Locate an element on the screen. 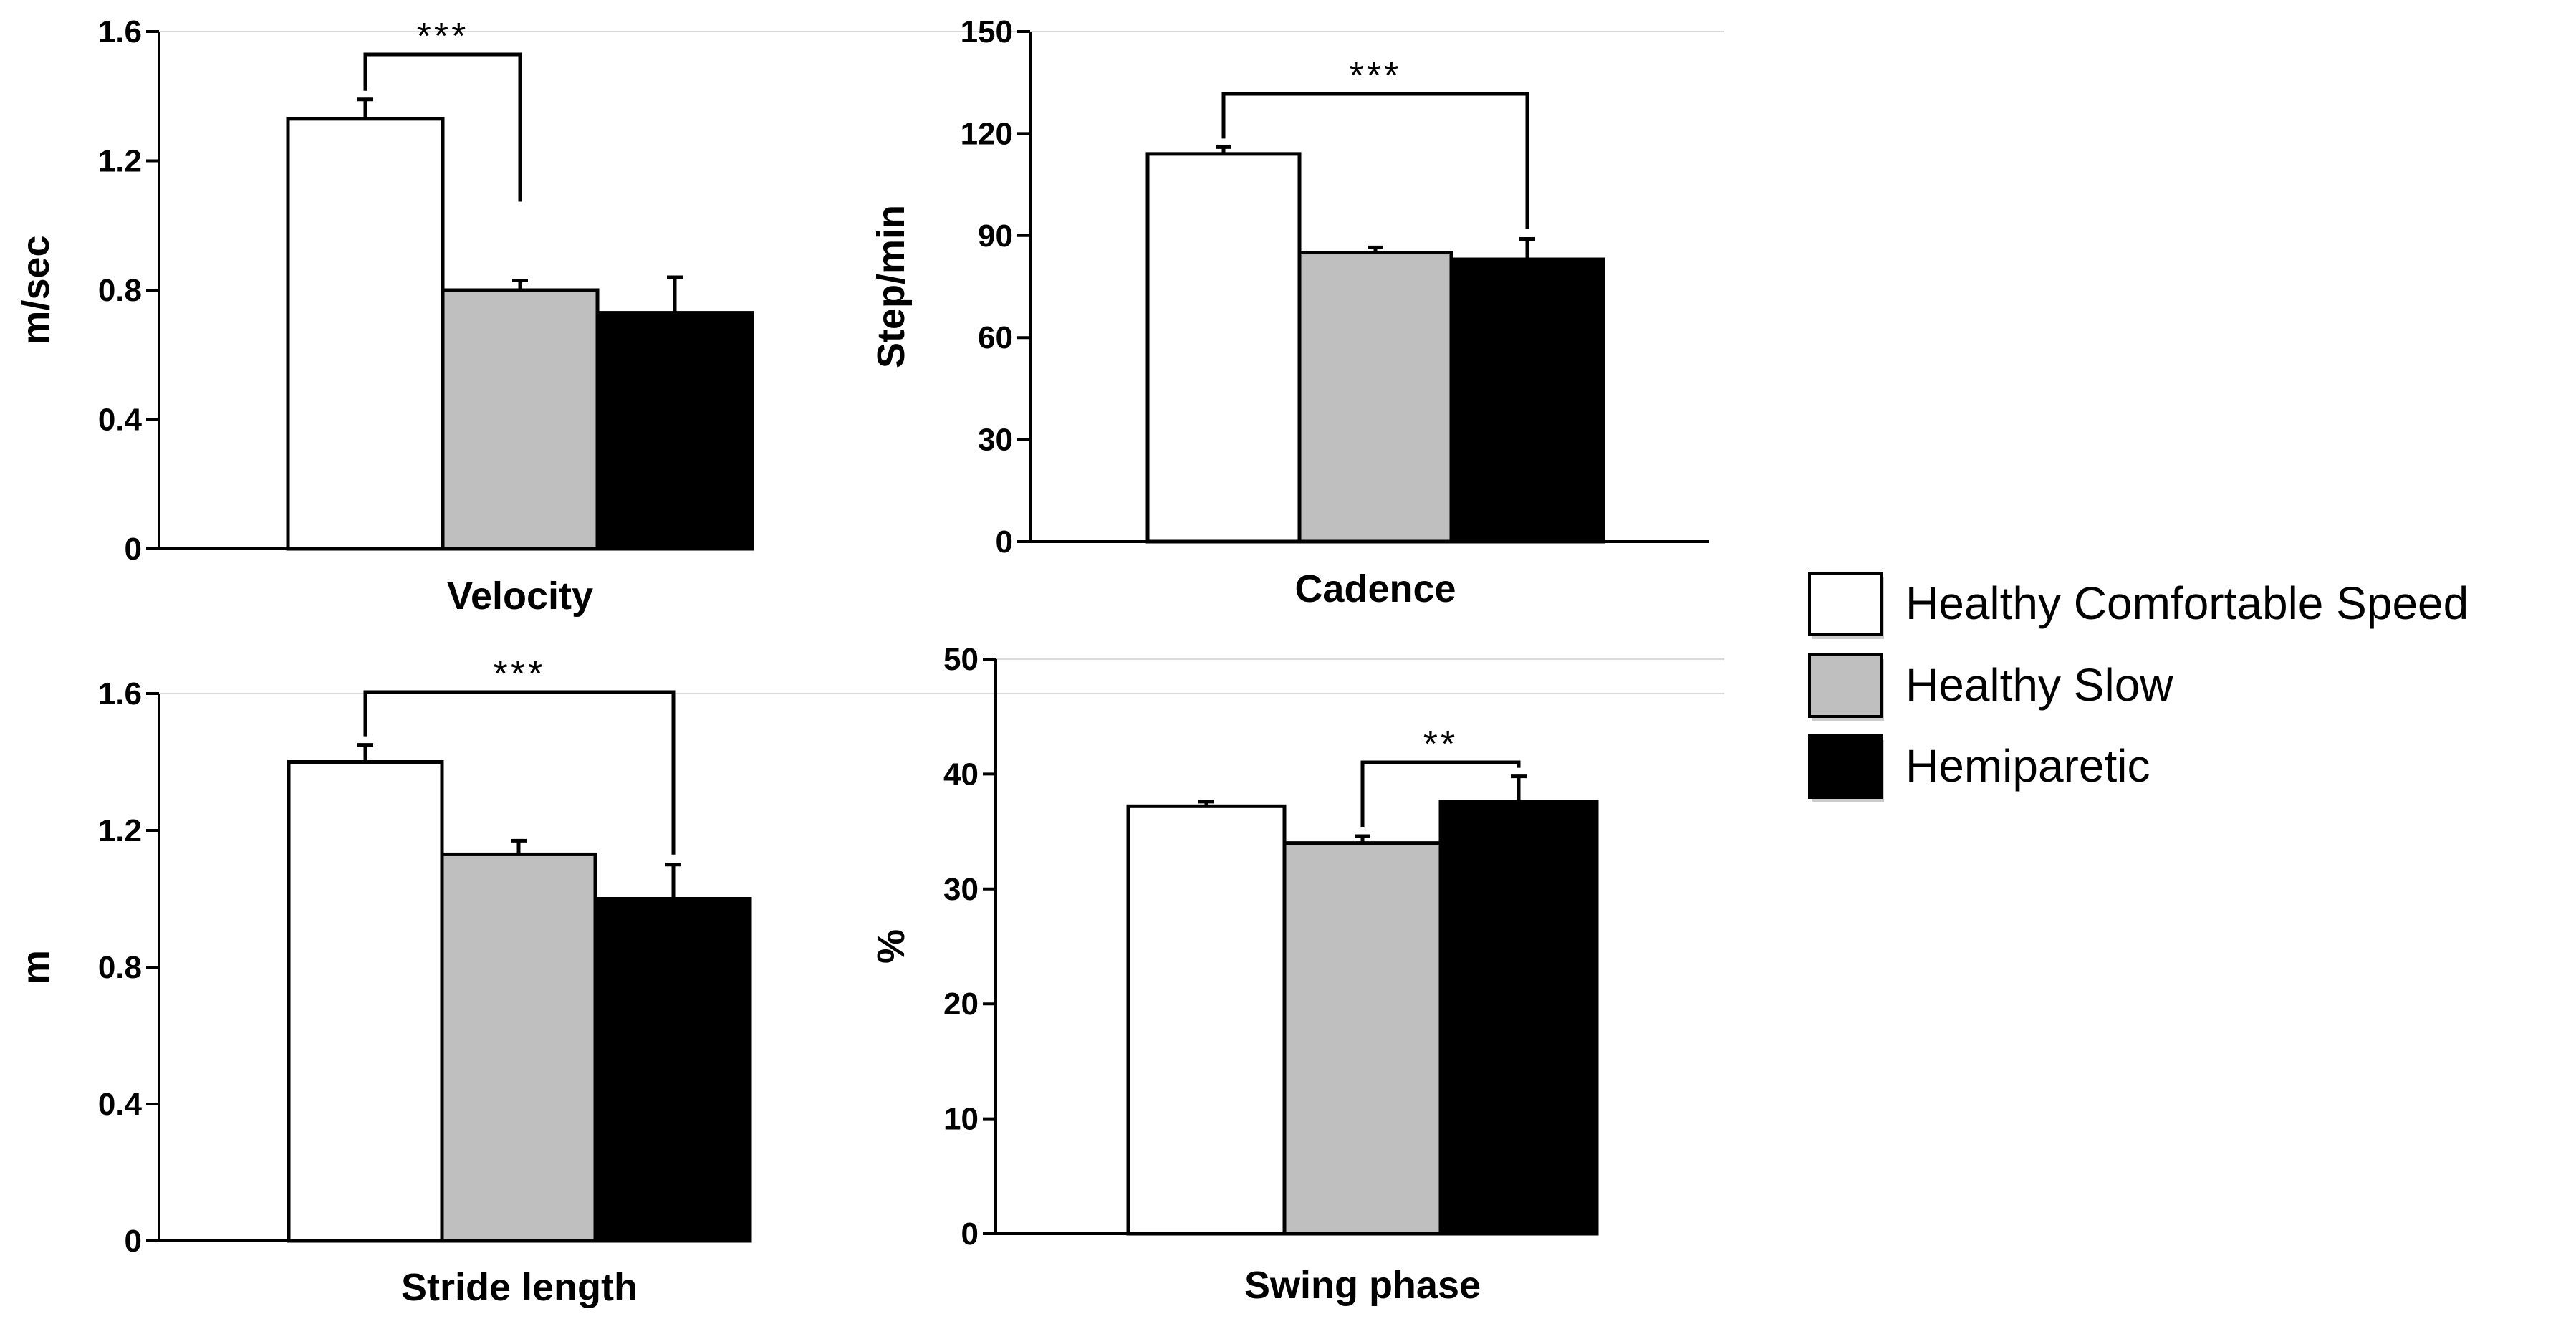 This screenshot has height=1329, width=2576. legend-label: Hemiparetic is located at coordinates (2028, 766).